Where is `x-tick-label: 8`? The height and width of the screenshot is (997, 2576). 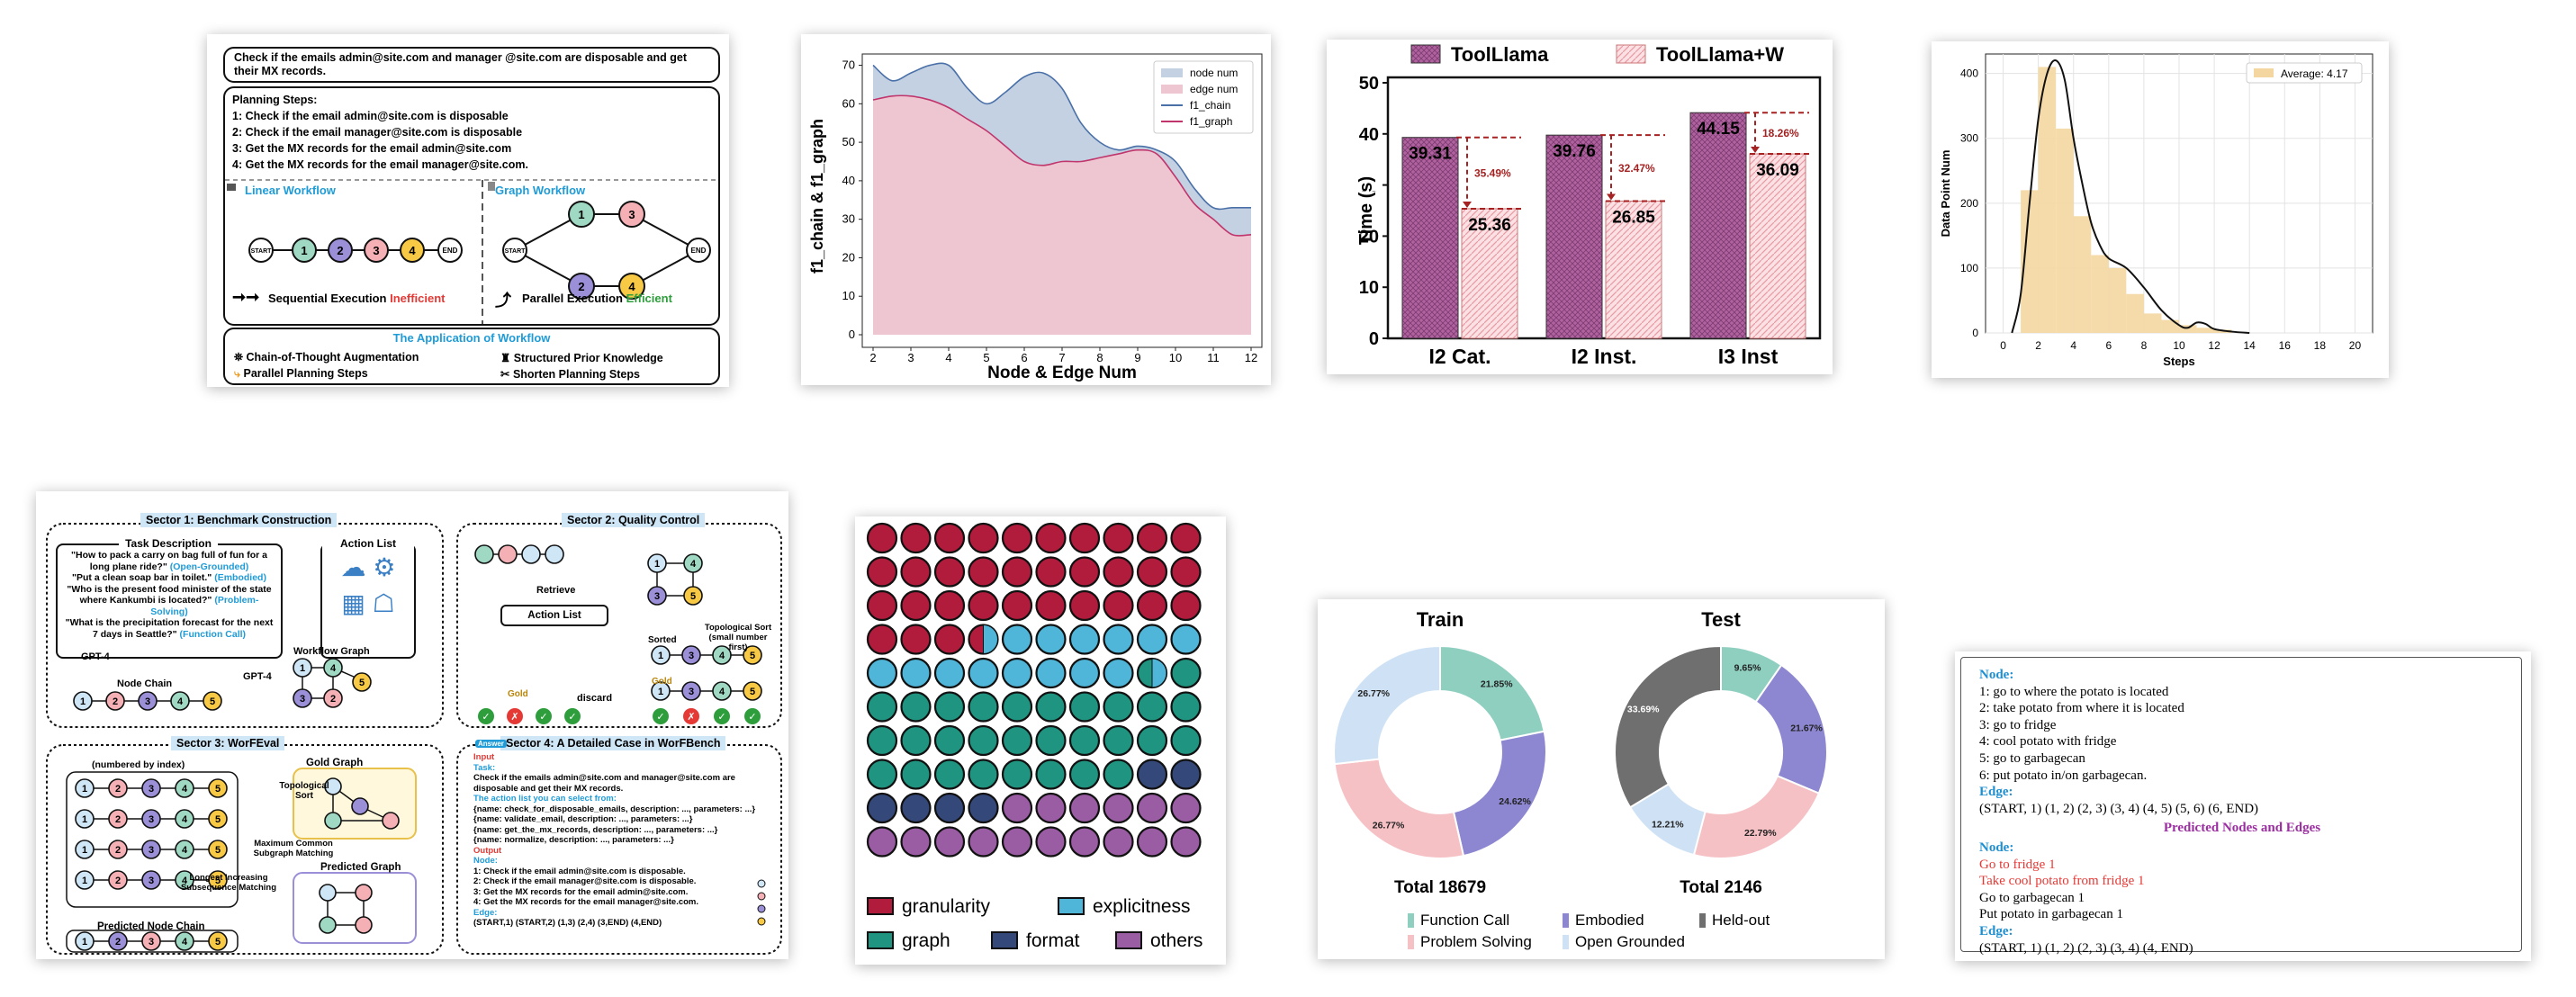
x-tick-label: 8 is located at coordinates (1099, 357).